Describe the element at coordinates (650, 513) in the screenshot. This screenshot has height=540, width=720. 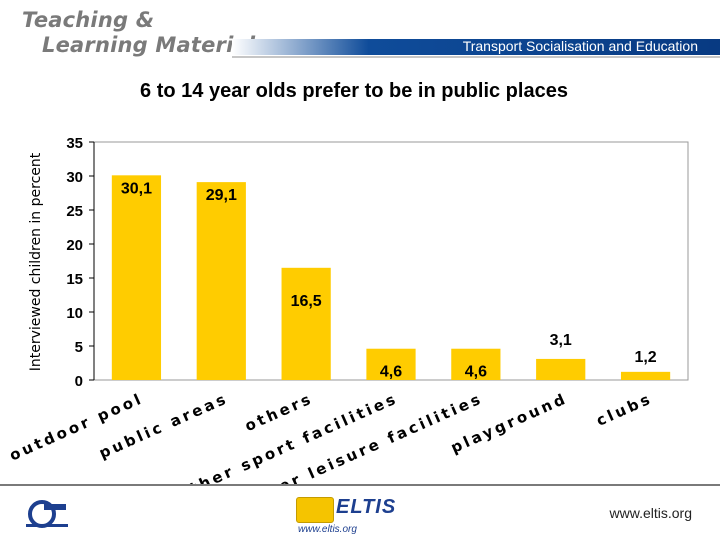
I see `footer-url: www.eltis.org` at that location.